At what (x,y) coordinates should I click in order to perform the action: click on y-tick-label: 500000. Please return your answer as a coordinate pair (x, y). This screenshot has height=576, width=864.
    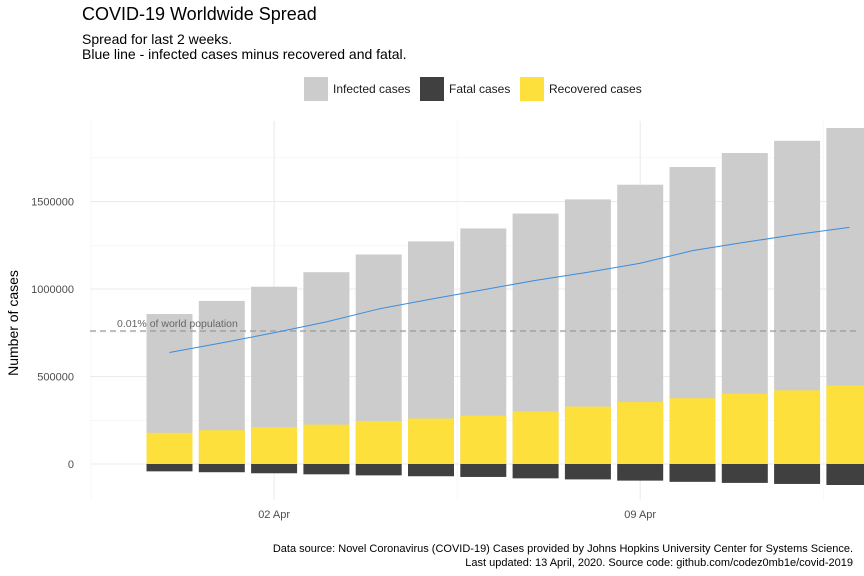
    Looking at the image, I should click on (55, 378).